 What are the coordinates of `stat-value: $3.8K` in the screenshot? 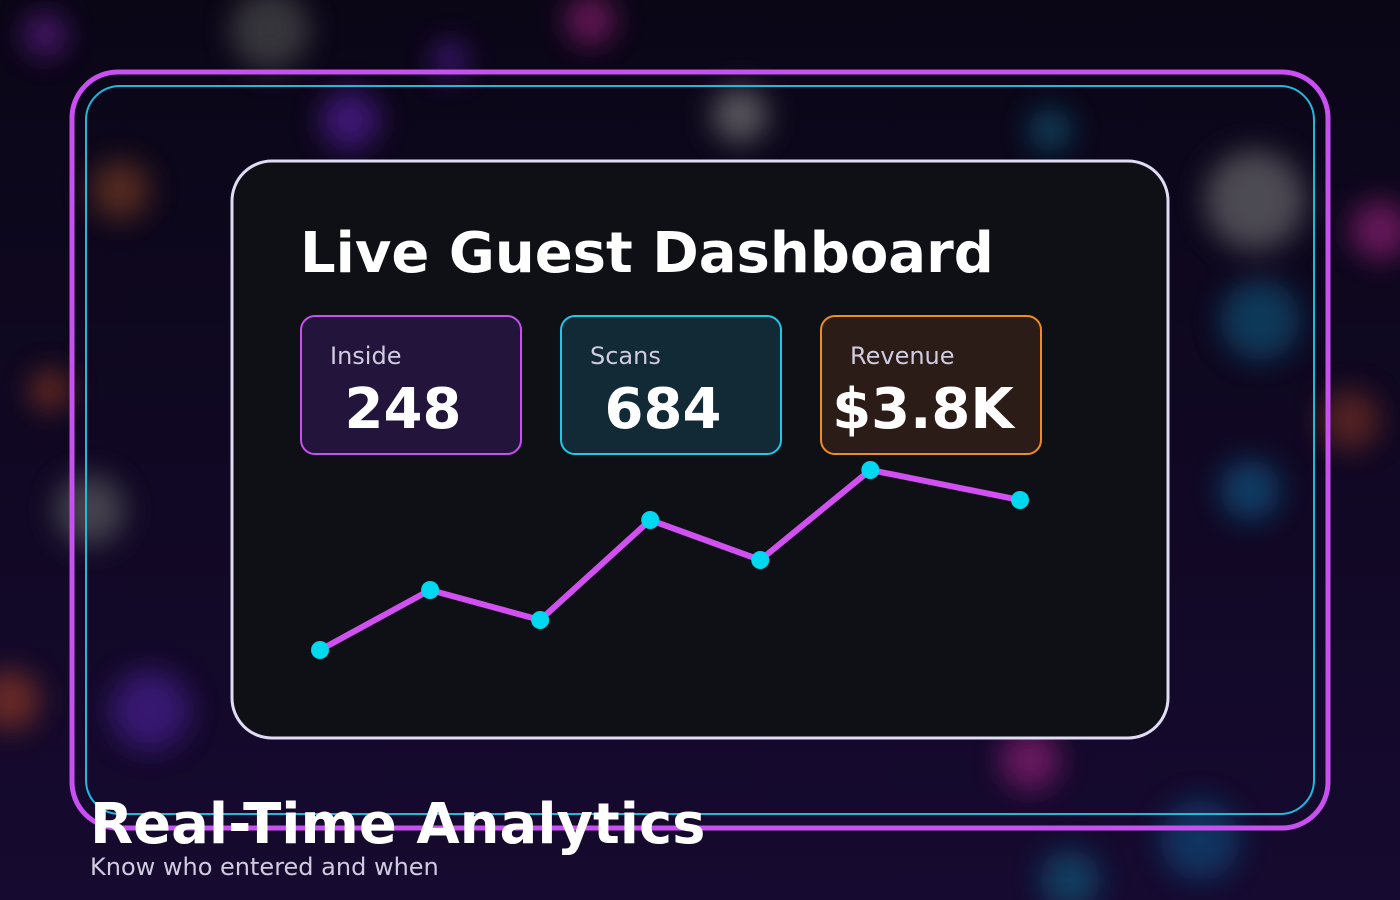 It's located at (924, 409).